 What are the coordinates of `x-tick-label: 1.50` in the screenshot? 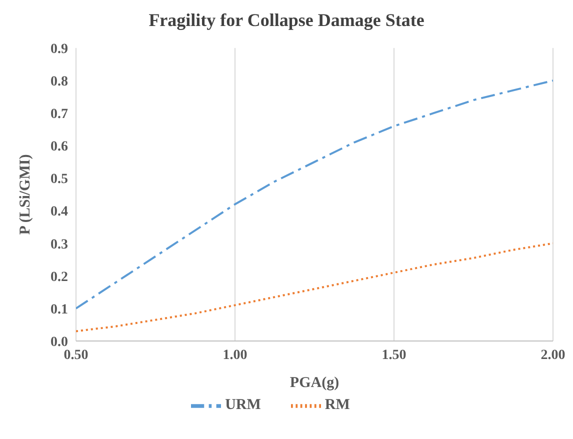 It's located at (394, 355).